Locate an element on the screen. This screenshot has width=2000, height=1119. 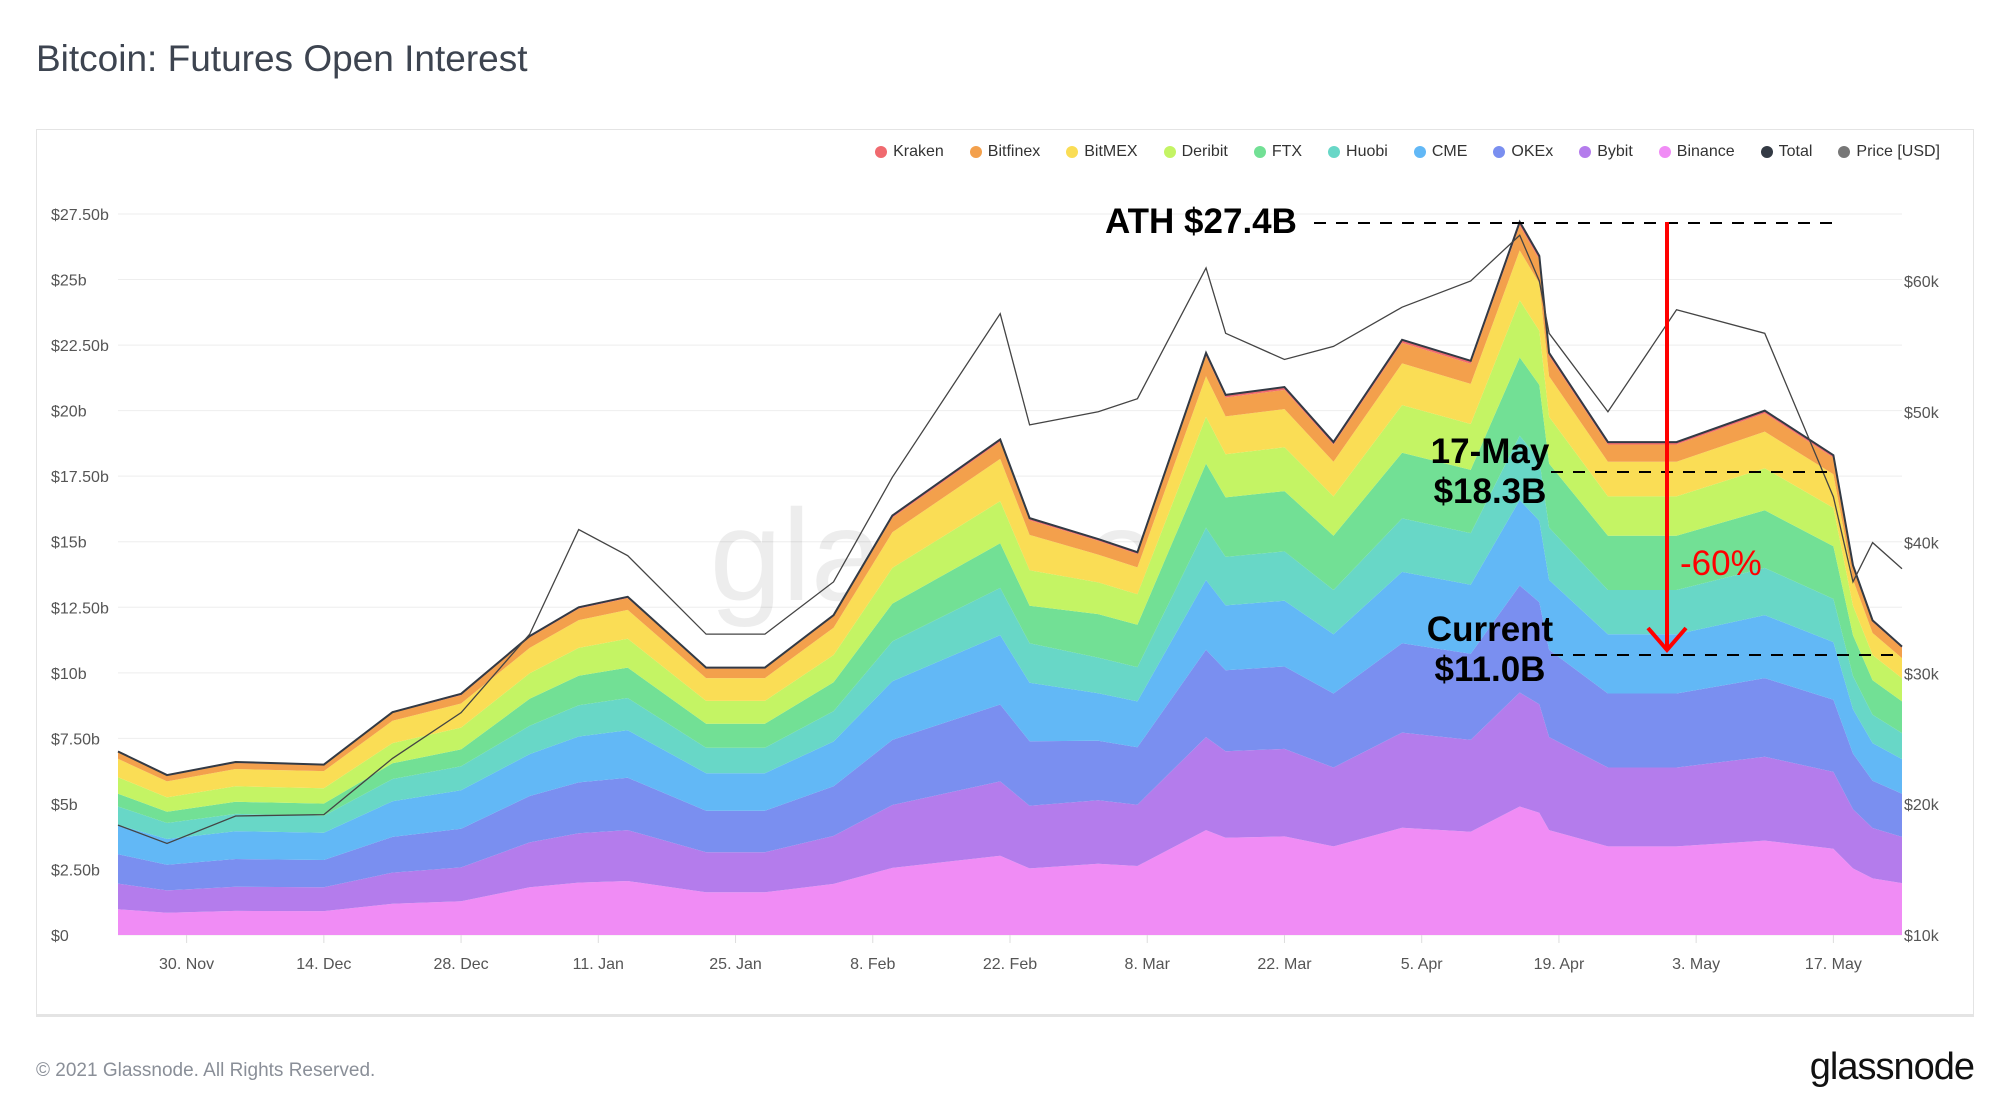
y-tick-label: $15b is located at coordinates (69, 543).